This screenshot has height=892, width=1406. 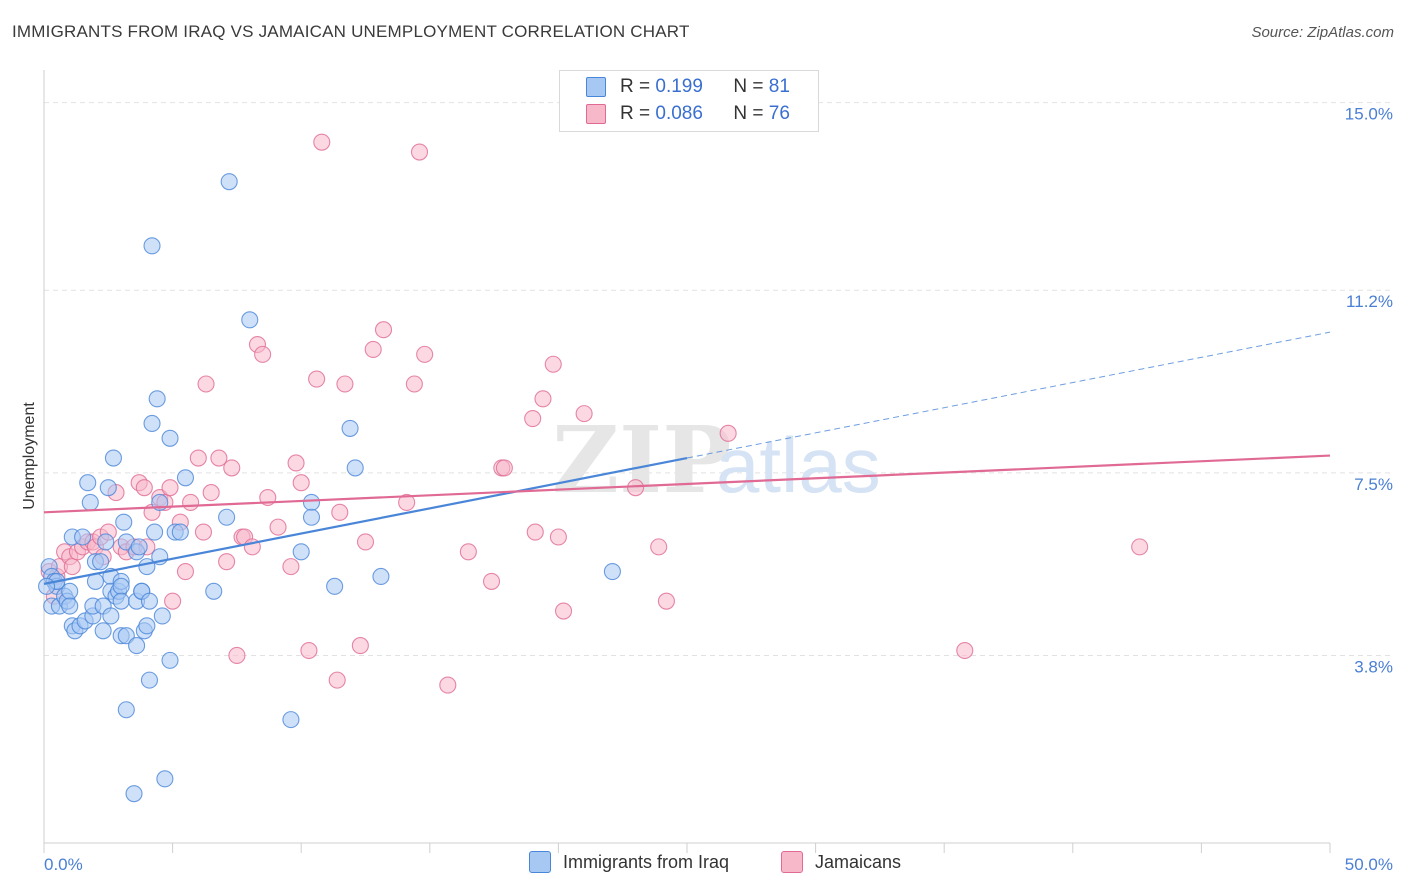 I want to click on correlation-legend: R = 0.199 N = 81 R = 0.086 N = 76, so click(x=689, y=101).